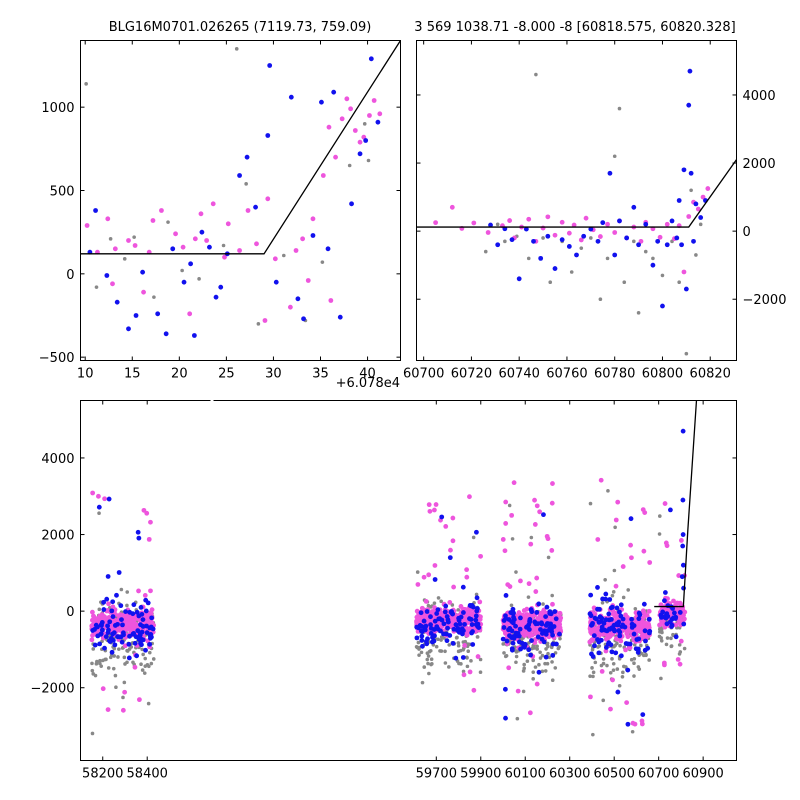  Describe the element at coordinates (179, 374) in the screenshot. I see `x-tick-label: 20` at that location.